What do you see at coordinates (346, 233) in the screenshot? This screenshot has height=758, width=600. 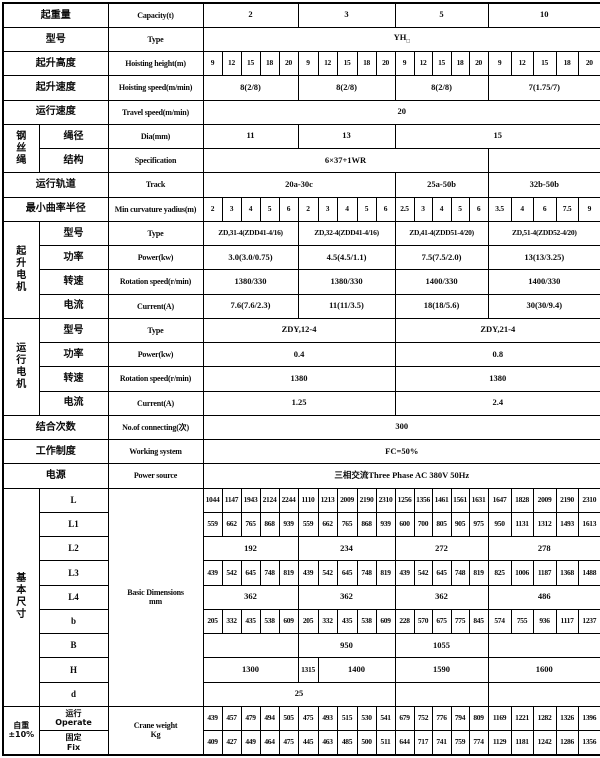 I see `cell-hmotor-type-4: ZD,32-4(ZDD41-4/16)` at bounding box center [346, 233].